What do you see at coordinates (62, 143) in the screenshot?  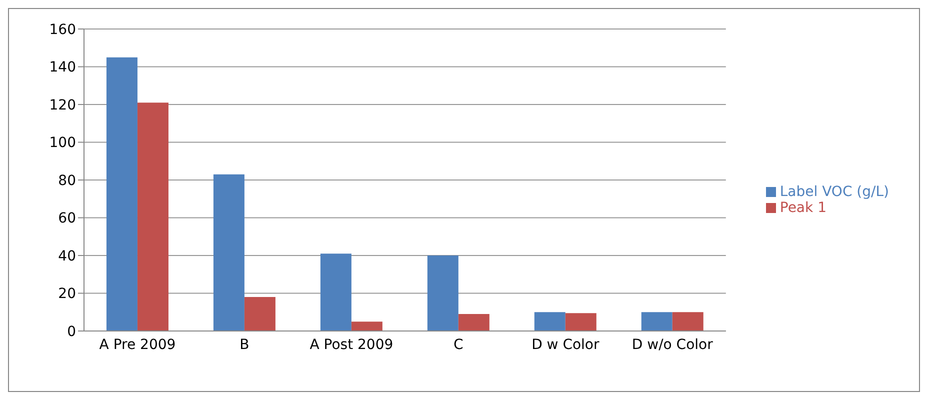 I see `y-tick-label: 100` at bounding box center [62, 143].